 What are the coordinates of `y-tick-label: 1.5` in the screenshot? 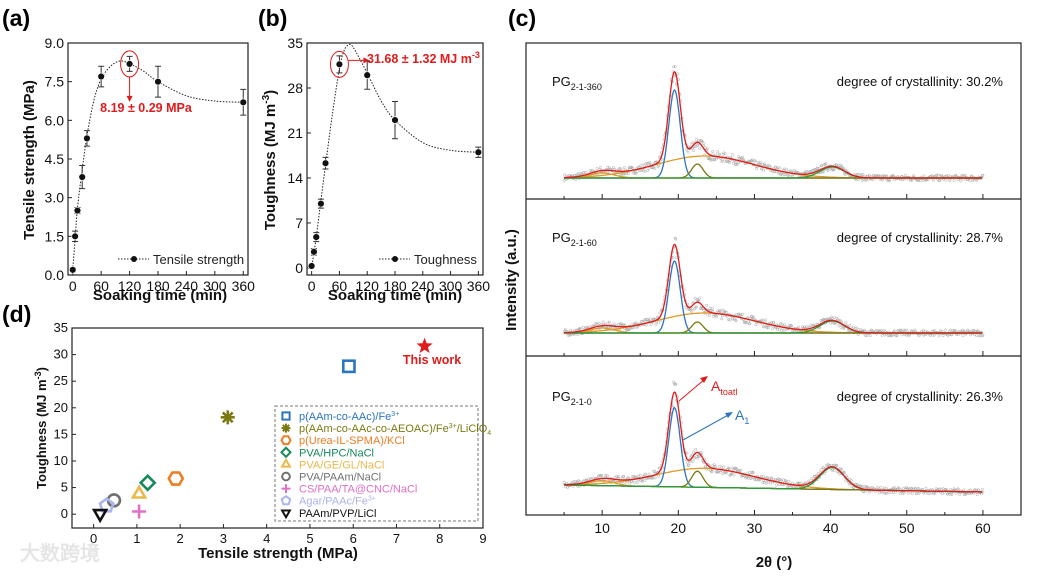 It's located at (55, 236).